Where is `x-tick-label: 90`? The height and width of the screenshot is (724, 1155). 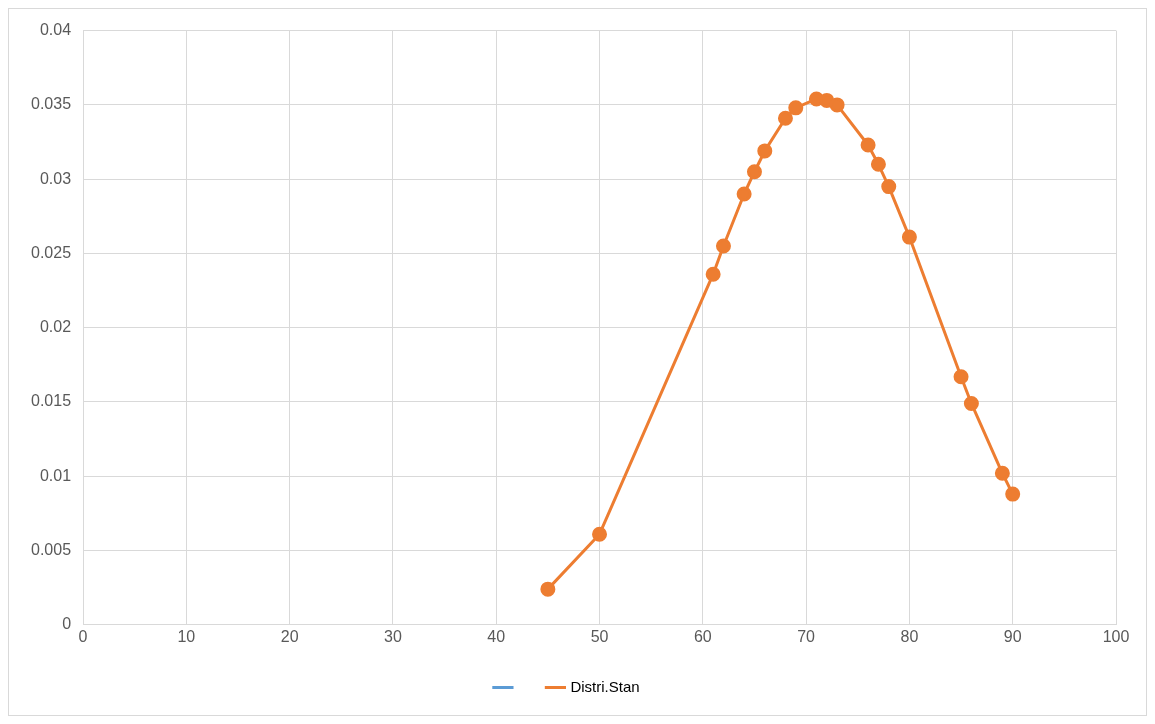
x-tick-label: 90 is located at coordinates (1012, 636).